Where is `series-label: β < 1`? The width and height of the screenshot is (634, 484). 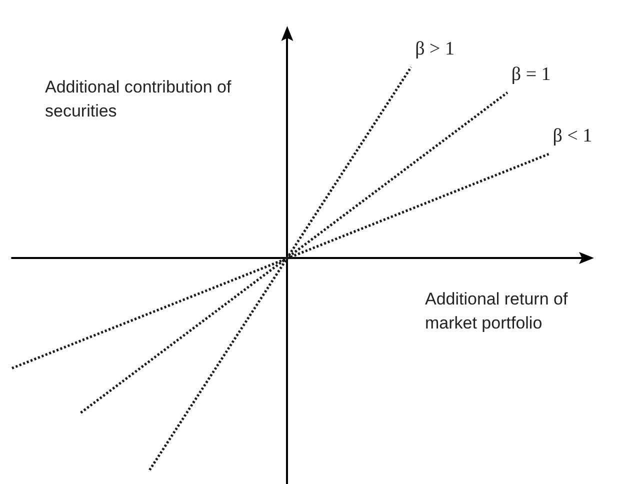 series-label: β < 1 is located at coordinates (572, 136).